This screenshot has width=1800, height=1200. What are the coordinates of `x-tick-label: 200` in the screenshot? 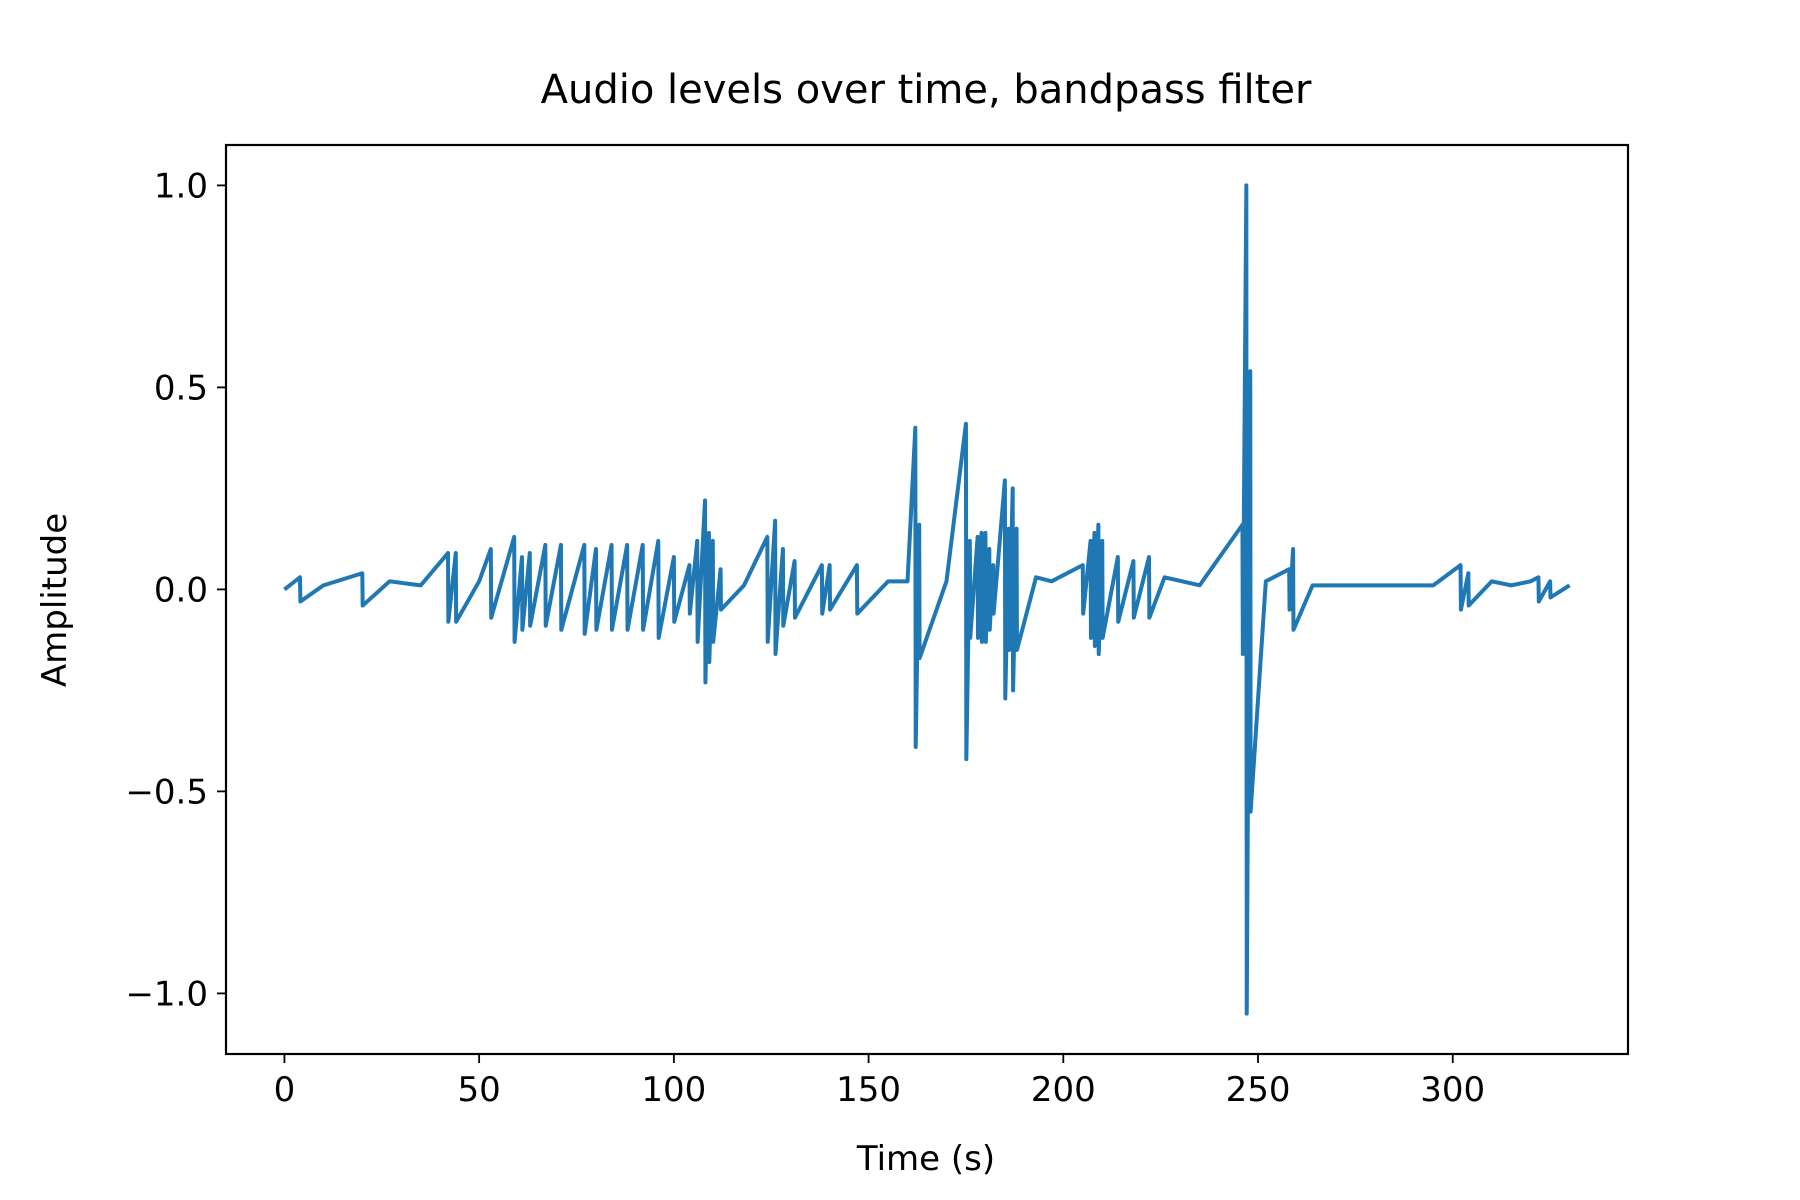 It's located at (1063, 1090).